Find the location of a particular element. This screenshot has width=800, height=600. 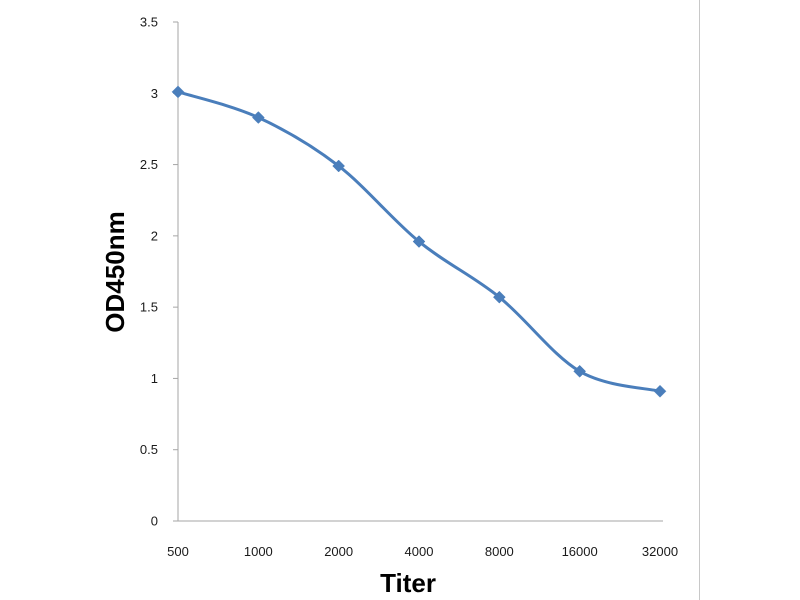

x-tick-label: 16000 is located at coordinates (580, 551).